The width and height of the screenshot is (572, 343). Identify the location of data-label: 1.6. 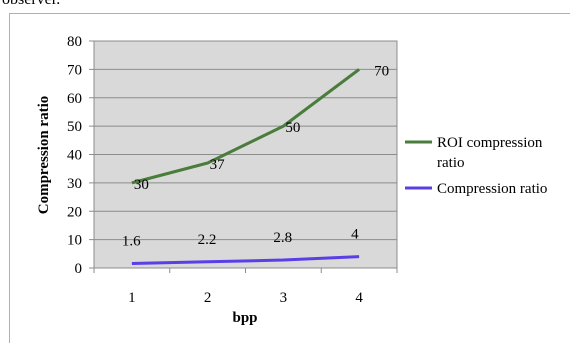
(131, 241).